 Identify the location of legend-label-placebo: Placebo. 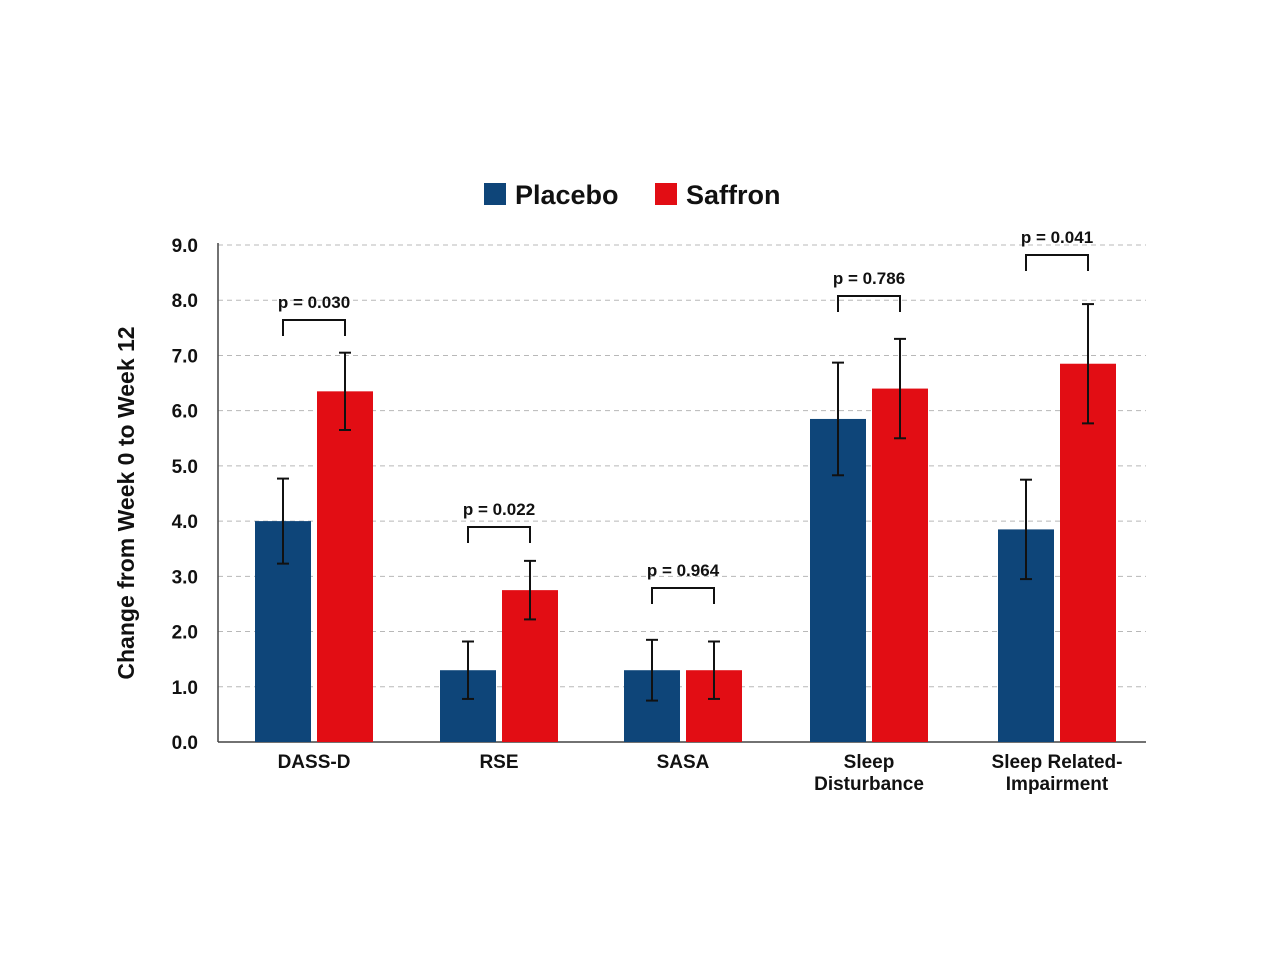
(567, 195).